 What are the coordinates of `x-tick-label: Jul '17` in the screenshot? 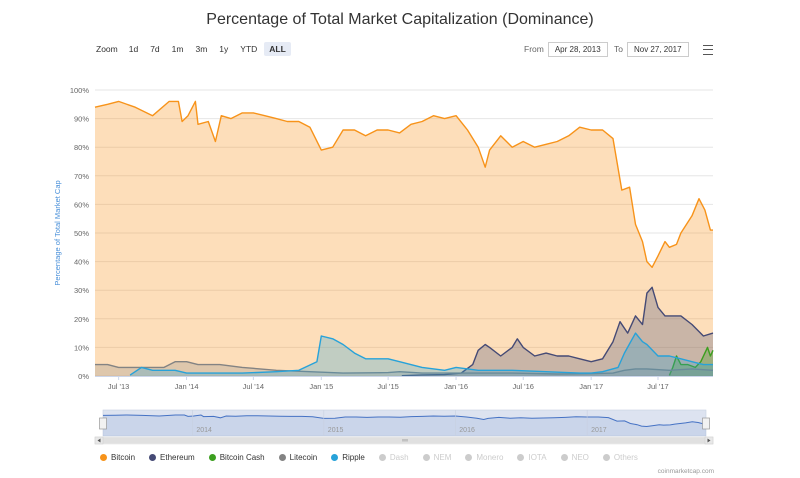 It's located at (657, 386).